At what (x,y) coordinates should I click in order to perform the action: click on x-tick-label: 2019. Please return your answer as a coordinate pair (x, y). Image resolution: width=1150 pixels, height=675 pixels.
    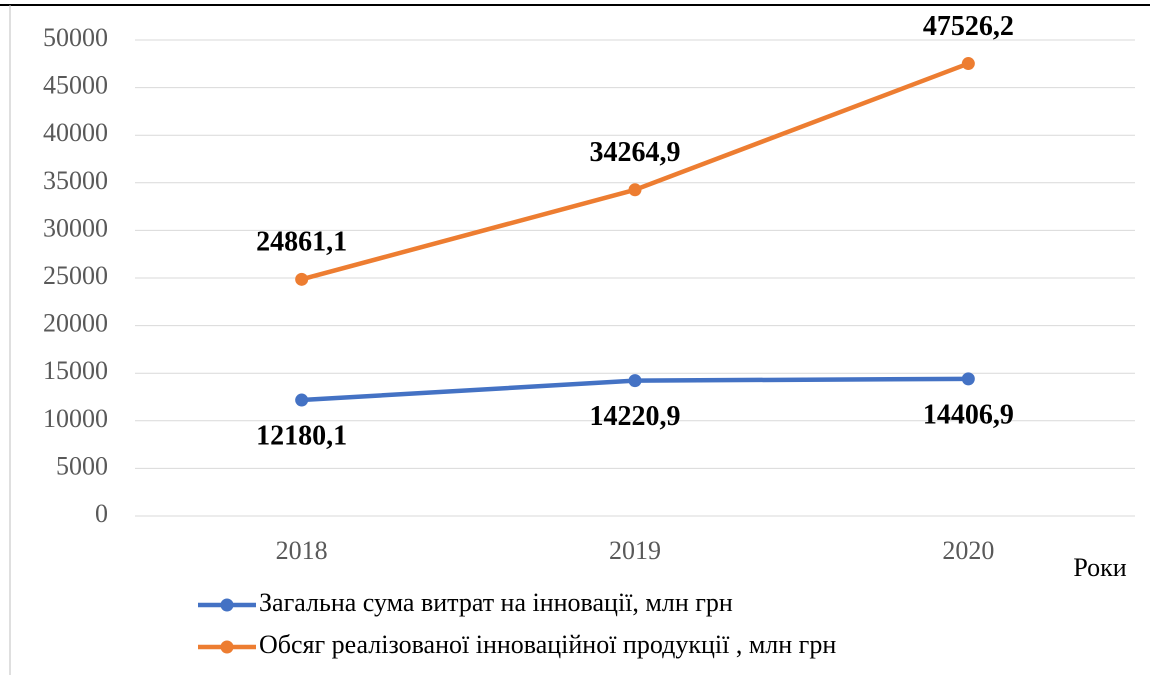
    Looking at the image, I should click on (635, 550).